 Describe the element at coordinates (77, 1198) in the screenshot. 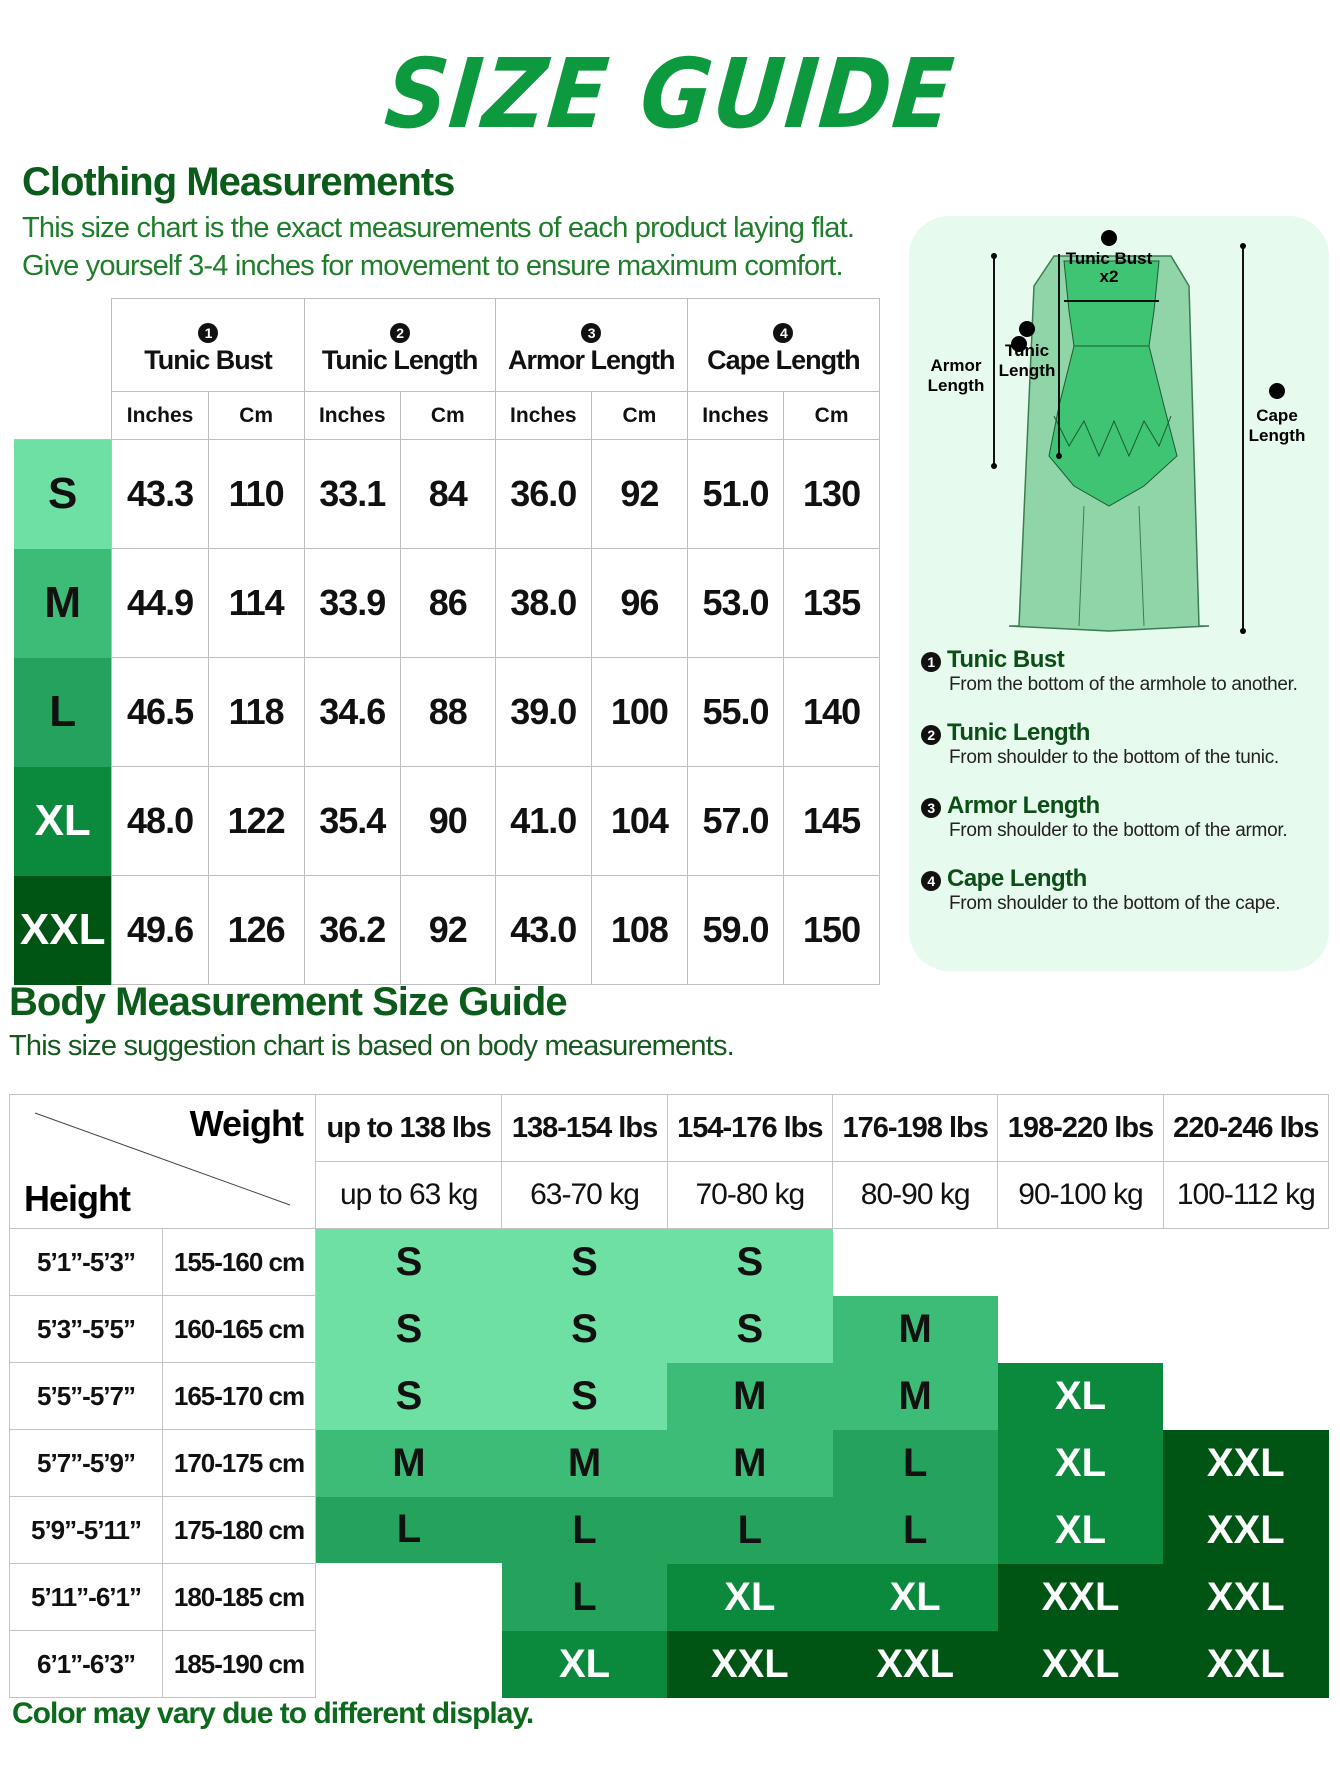

I see `height-label: Height` at that location.